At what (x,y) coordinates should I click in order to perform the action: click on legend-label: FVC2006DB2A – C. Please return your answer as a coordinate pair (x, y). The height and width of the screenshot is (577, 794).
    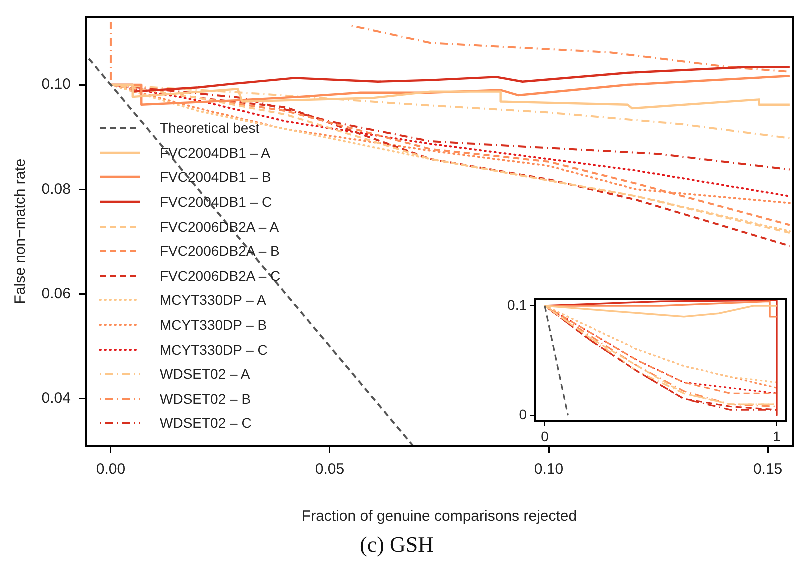
    Looking at the image, I should click on (220, 276).